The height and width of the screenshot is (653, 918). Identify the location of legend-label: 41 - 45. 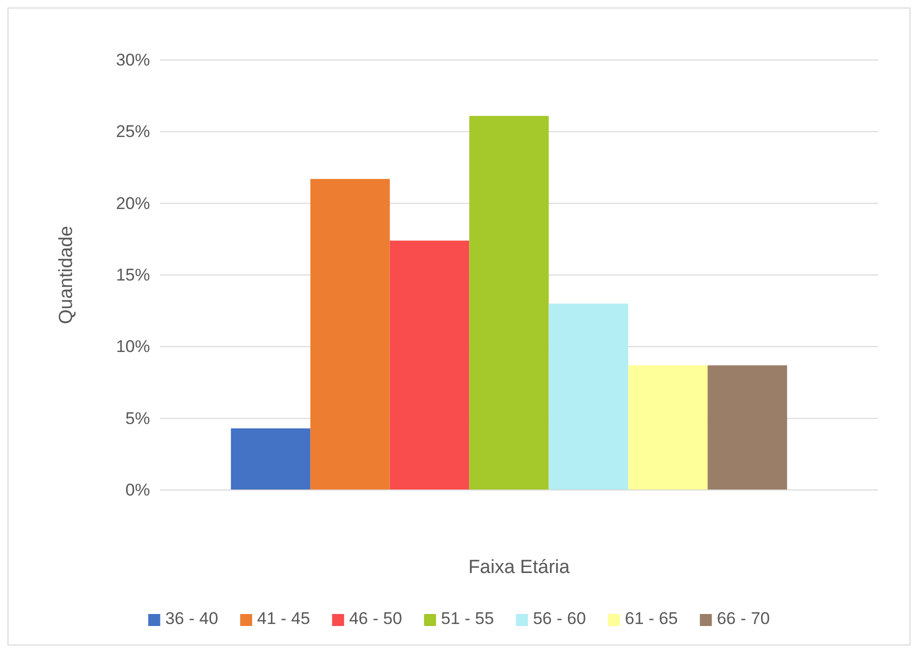
(283, 618).